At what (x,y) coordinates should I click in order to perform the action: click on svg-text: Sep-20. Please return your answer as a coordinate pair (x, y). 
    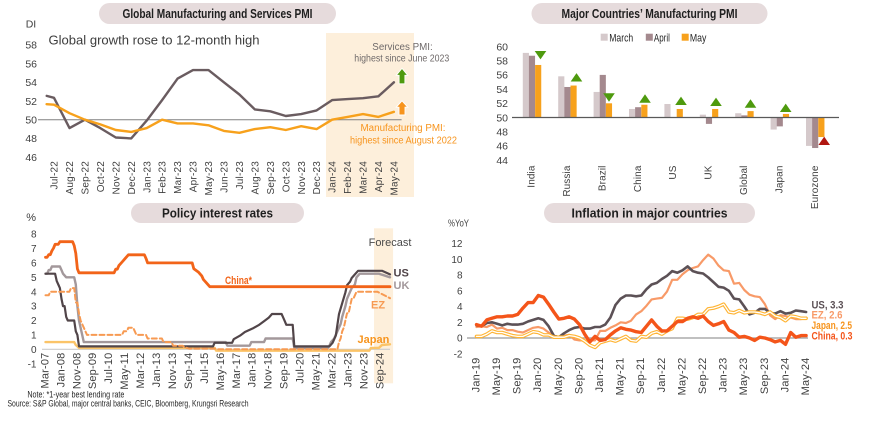
    Looking at the image, I should click on (579, 376).